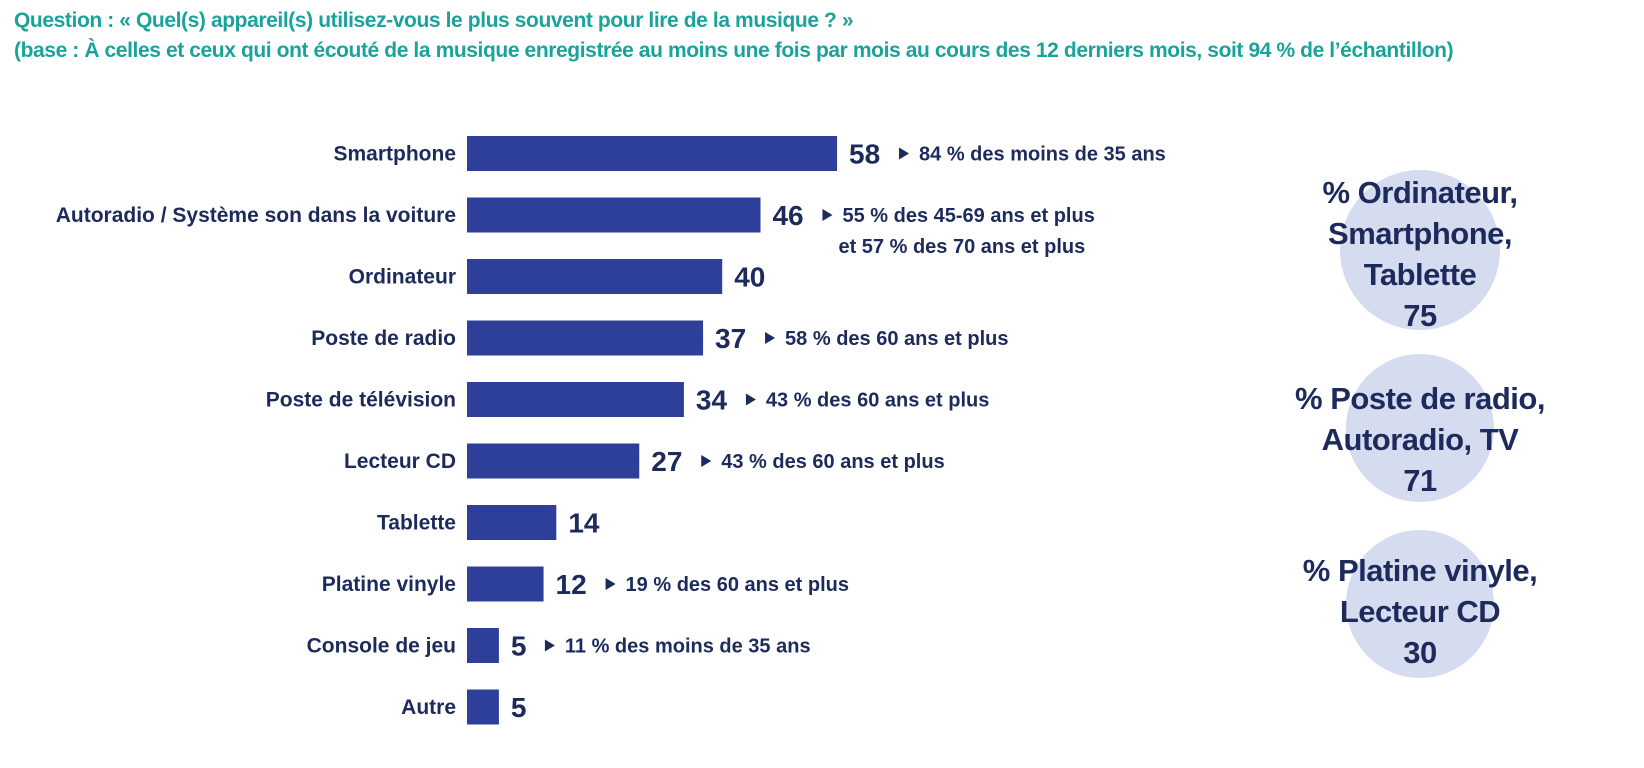  Describe the element at coordinates (1420, 274) in the screenshot. I see `summary-line: Tablette` at that location.